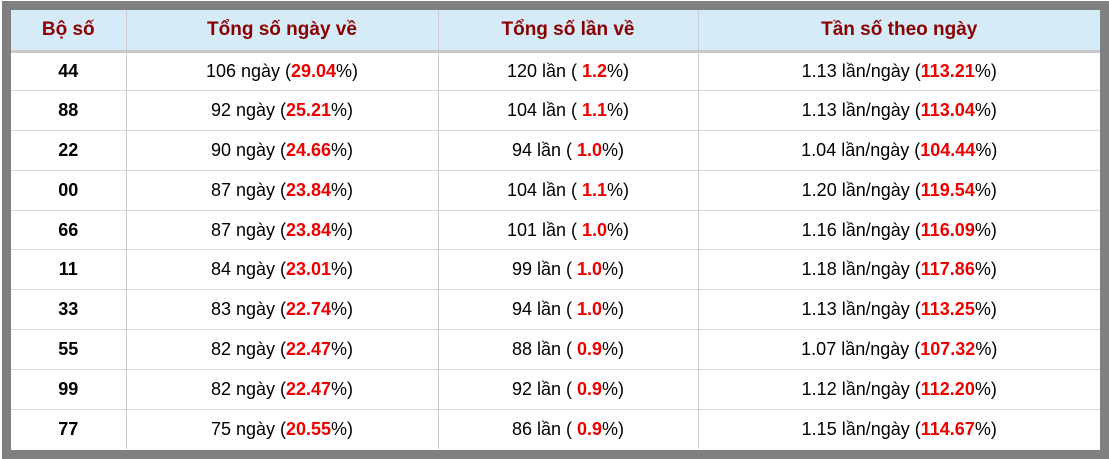 Image resolution: width=1109 pixels, height=459 pixels. Describe the element at coordinates (898, 269) in the screenshot. I see `freq-cell: 1.18 lần/ngày (117.86%)` at that location.